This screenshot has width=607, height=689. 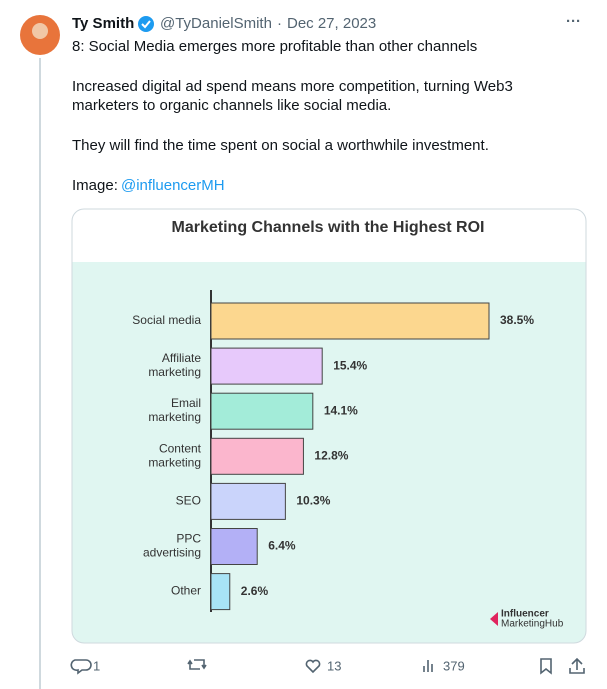 What do you see at coordinates (331, 23) in the screenshot?
I see `tweet-date: Dec 27, 2023` at bounding box center [331, 23].